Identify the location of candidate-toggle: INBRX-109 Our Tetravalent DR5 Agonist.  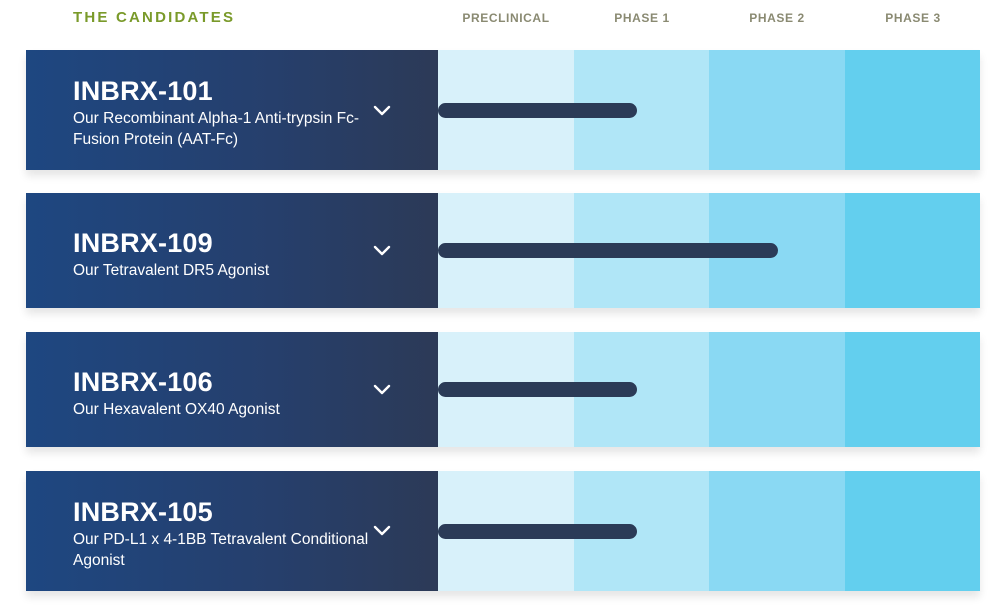
(232, 250).